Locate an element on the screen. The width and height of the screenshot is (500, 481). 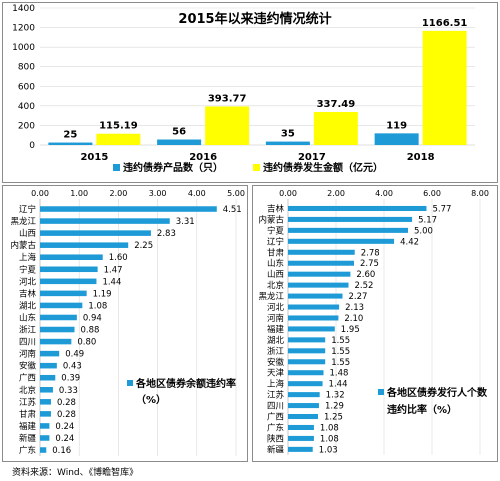
data-label: 1.47 is located at coordinates (113, 270).